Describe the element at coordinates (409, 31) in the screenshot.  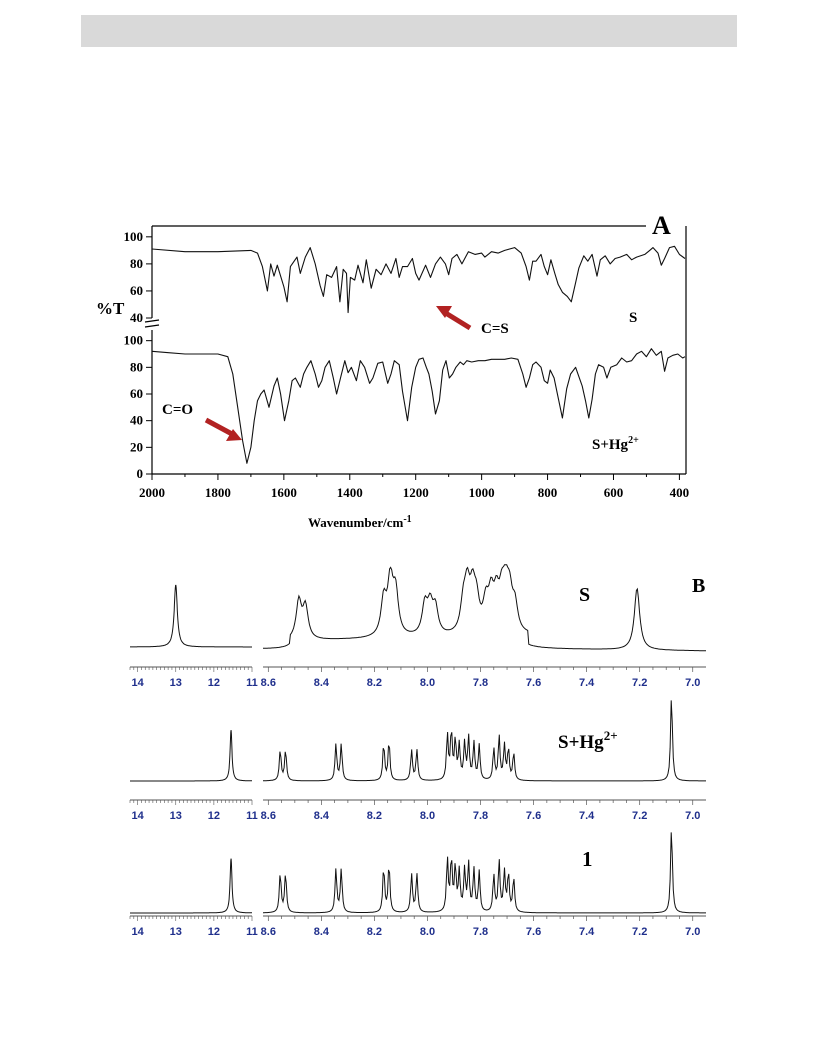
I see `header-bar` at that location.